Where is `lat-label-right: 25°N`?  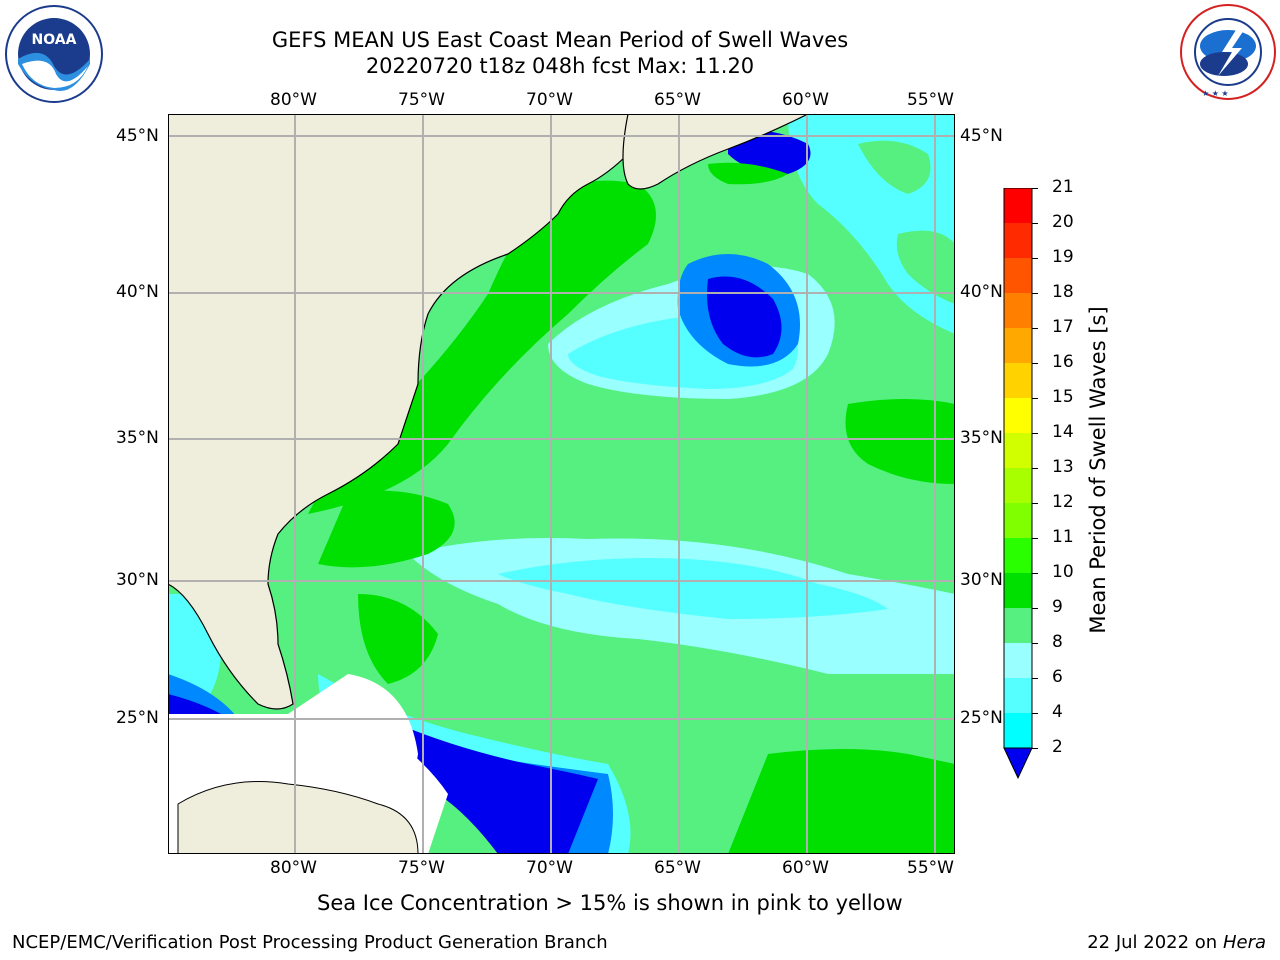 lat-label-right: 25°N is located at coordinates (981, 718).